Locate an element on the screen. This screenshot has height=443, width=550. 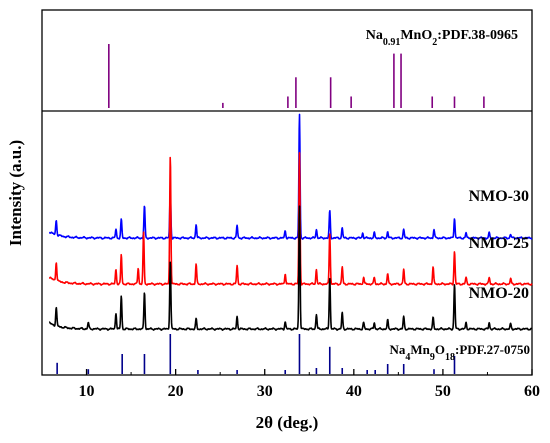
top-reference-pattern is located at coordinates (296, 76).